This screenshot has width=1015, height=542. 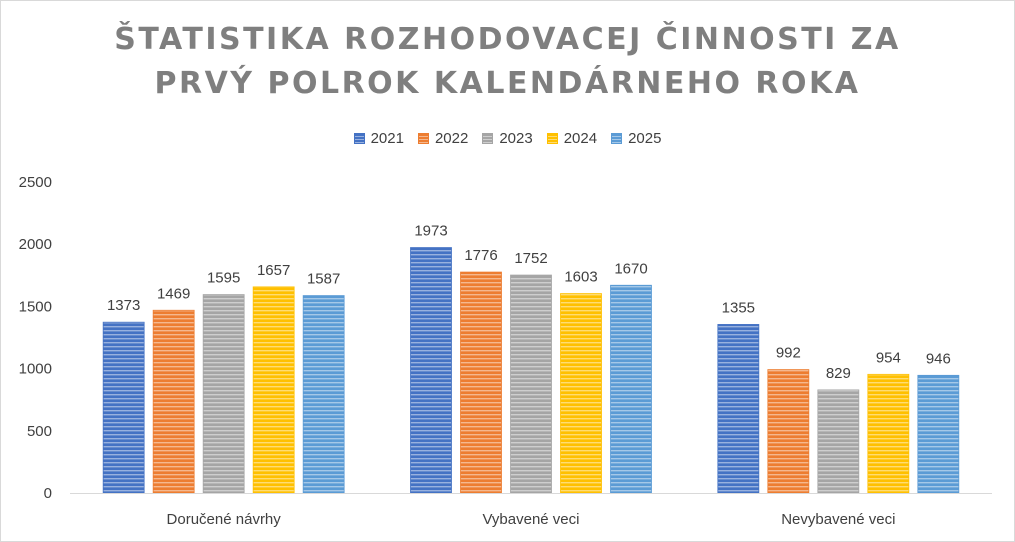 What do you see at coordinates (507, 83) in the screenshot?
I see `chart-title-line-2: PRVÝ POLROK KALENDÁRNEHO ROKA` at bounding box center [507, 83].